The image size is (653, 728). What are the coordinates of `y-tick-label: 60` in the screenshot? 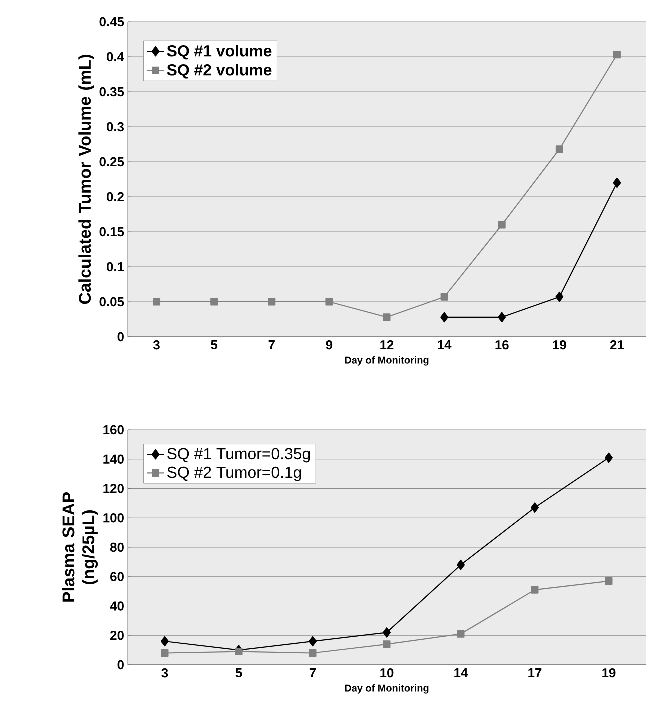 It's located at (117, 577).